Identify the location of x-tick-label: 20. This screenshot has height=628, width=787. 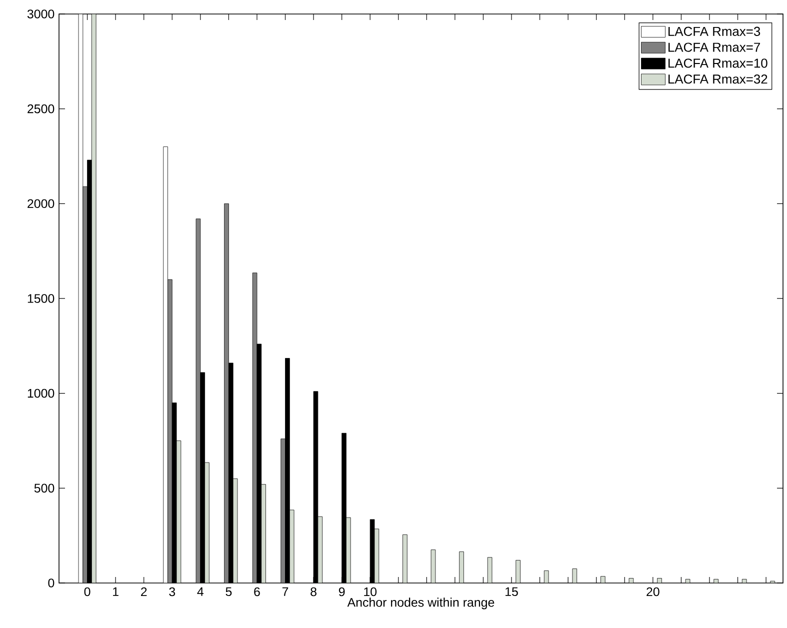
(653, 591).